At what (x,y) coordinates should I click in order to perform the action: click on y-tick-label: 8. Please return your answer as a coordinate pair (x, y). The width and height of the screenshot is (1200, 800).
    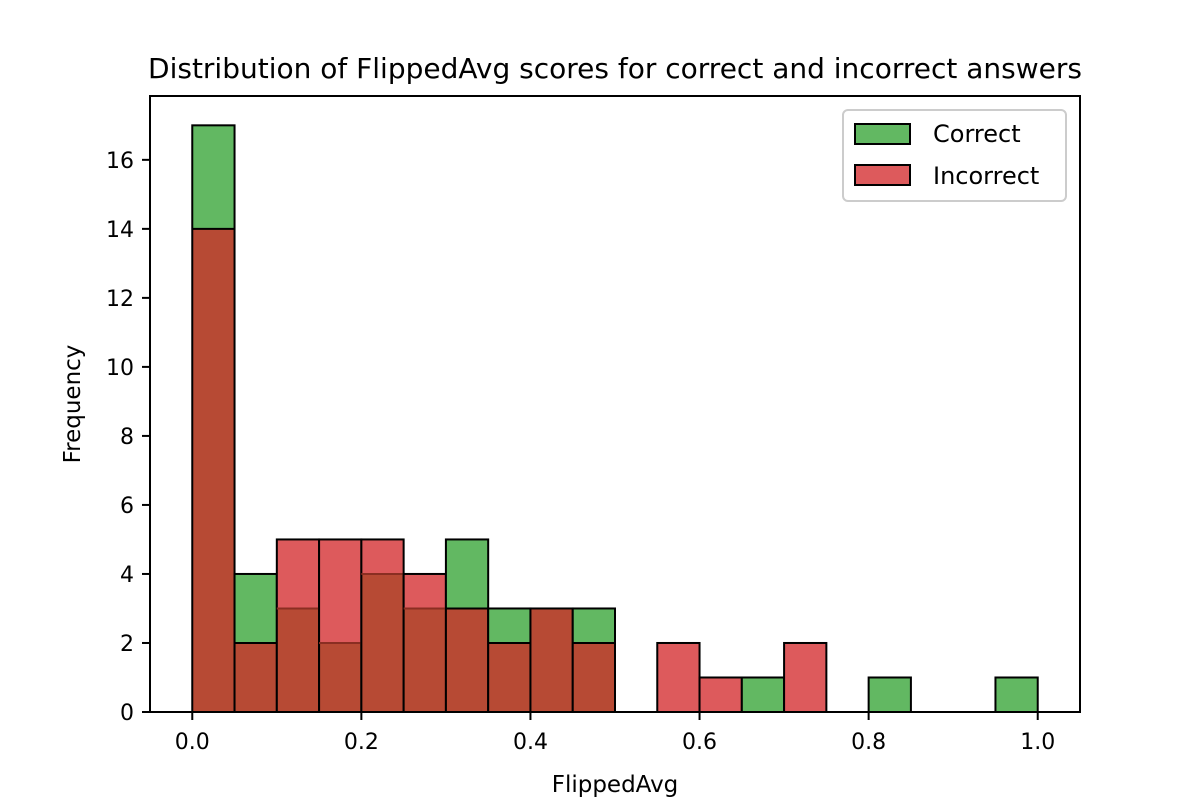
    Looking at the image, I should click on (127, 437).